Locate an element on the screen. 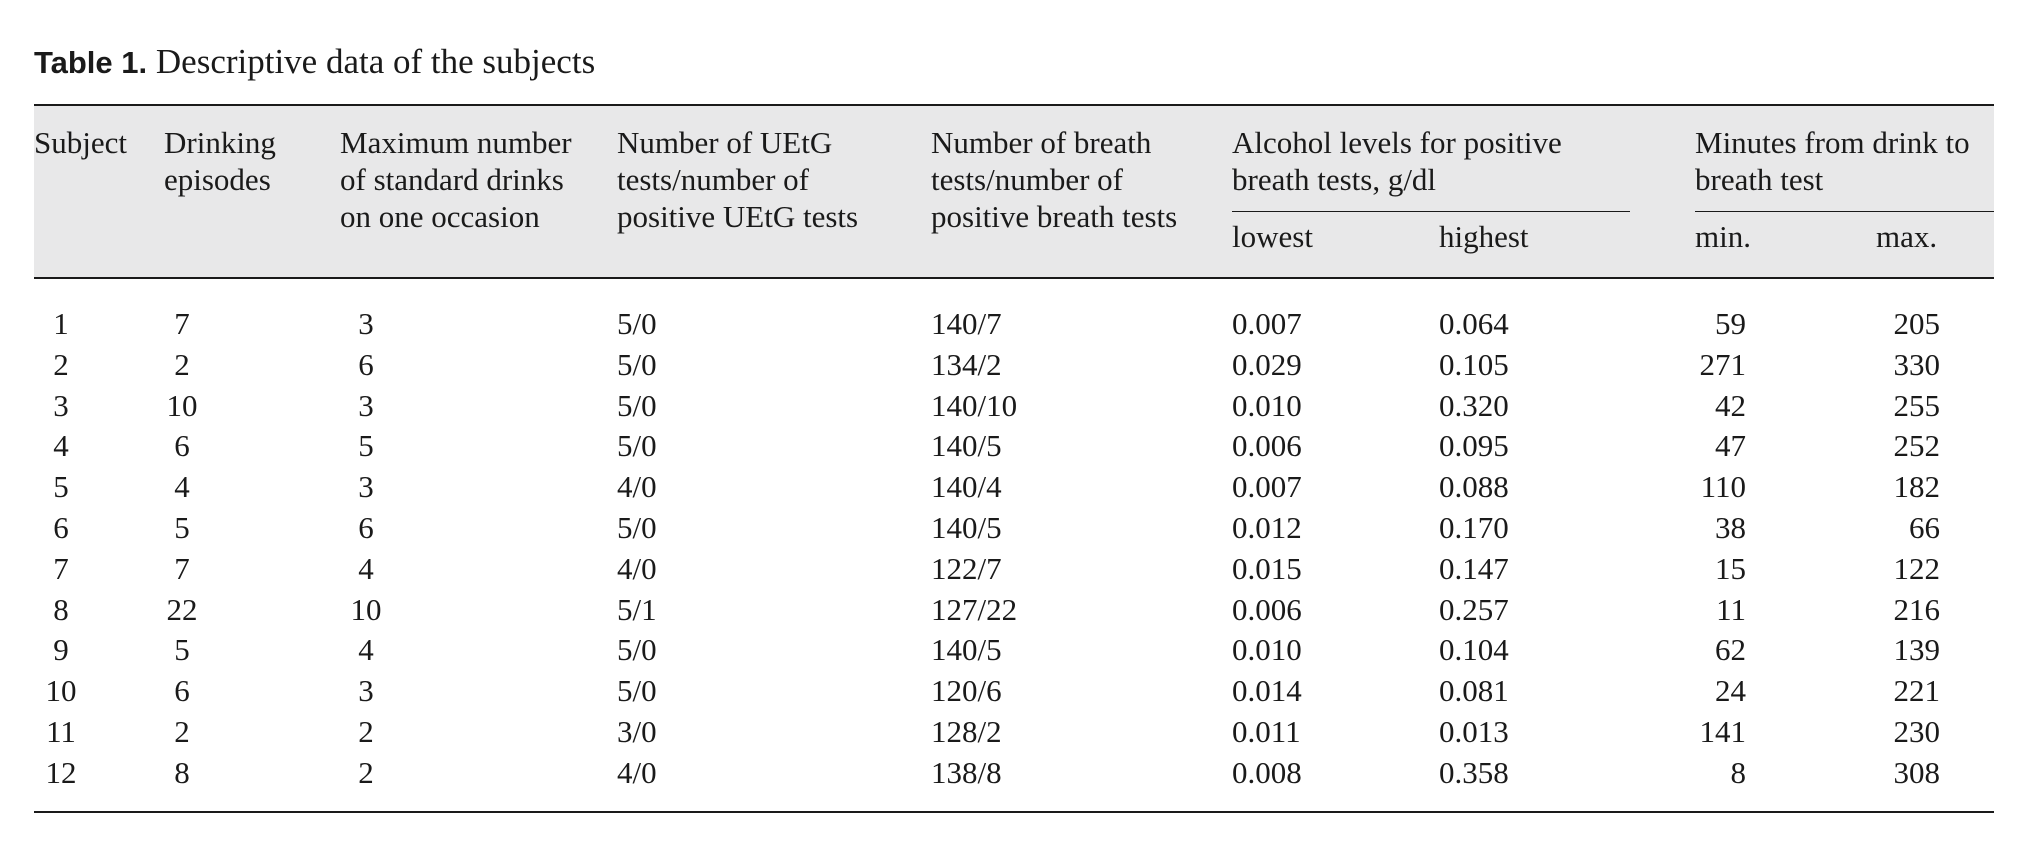 The width and height of the screenshot is (2030, 858). cell-min: 47 is located at coordinates (1730, 446).